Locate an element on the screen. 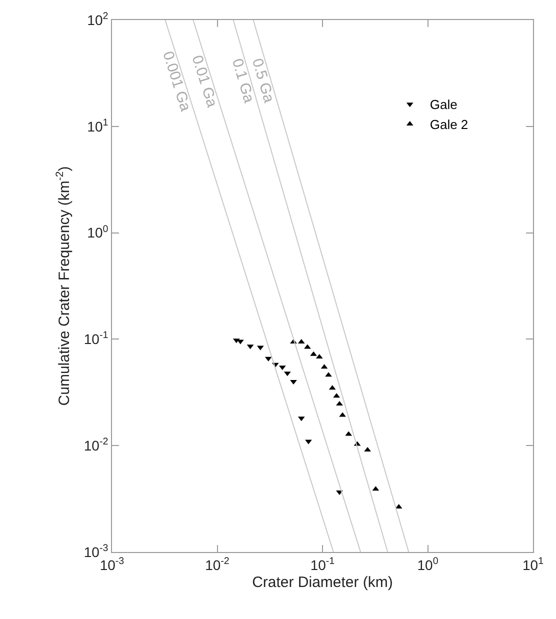 This screenshot has width=556, height=619. y-tick-label: 10$^{0}$ is located at coordinates (98, 232).